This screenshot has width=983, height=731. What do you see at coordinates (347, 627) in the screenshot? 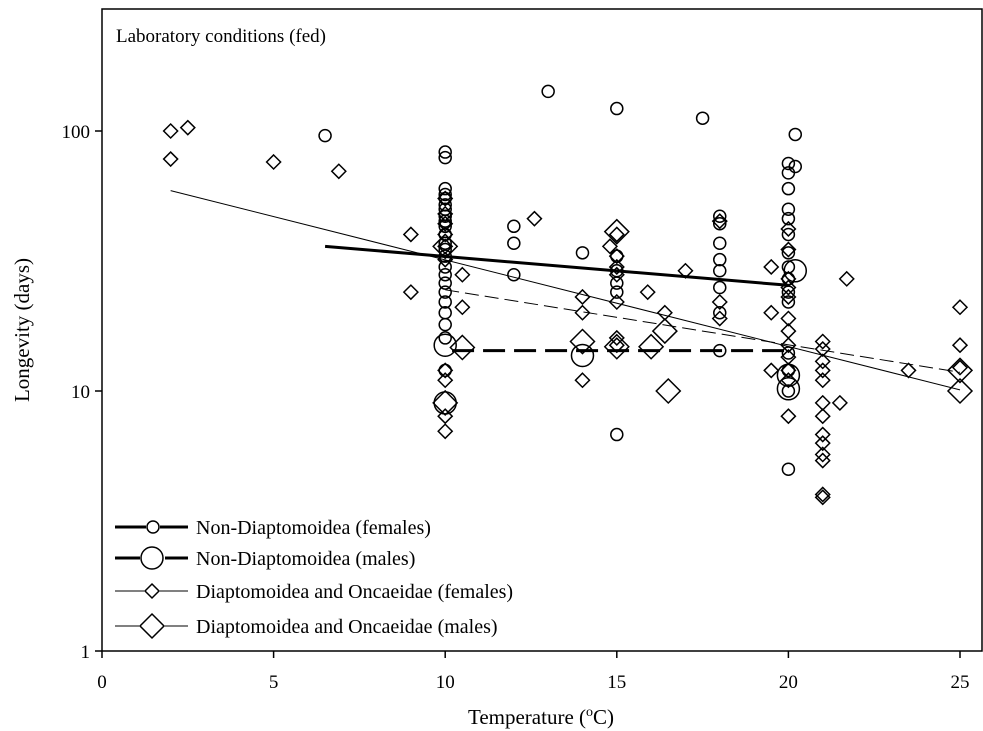
I see `legend-label-3: Diaptomoidea and Oncaeidae (males)` at bounding box center [347, 627].